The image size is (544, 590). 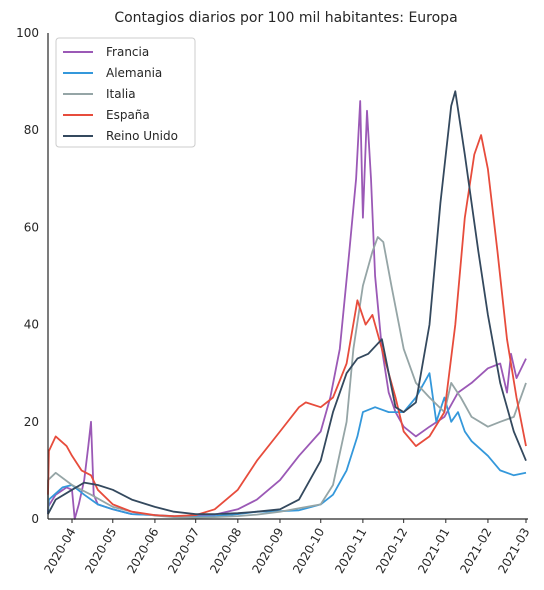 What do you see at coordinates (121, 94) in the screenshot?
I see `legend-label-2: Italia` at bounding box center [121, 94].